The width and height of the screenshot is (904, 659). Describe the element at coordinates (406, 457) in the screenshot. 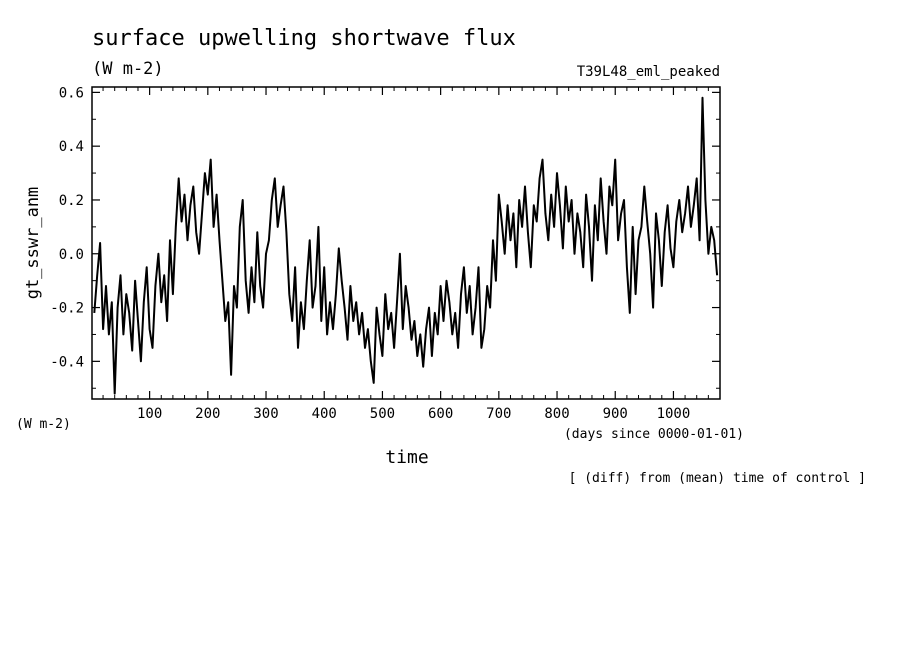

I see `x-axis-label: time` at that location.